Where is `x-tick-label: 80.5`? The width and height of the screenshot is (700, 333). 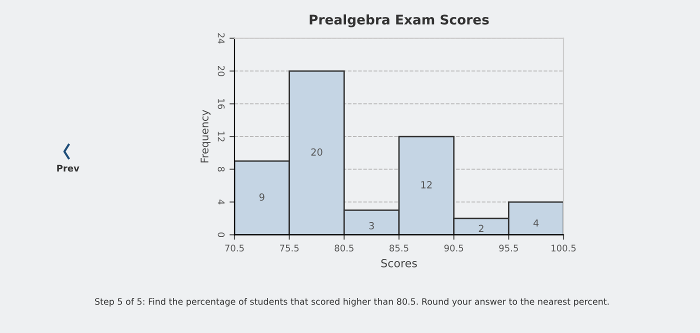 x-tick-label: 80.5 is located at coordinates (344, 248).